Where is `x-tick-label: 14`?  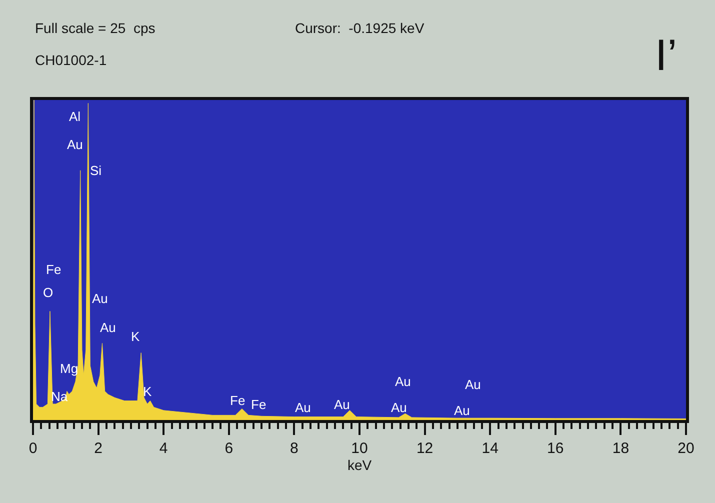 x-tick-label: 14 is located at coordinates (490, 448).